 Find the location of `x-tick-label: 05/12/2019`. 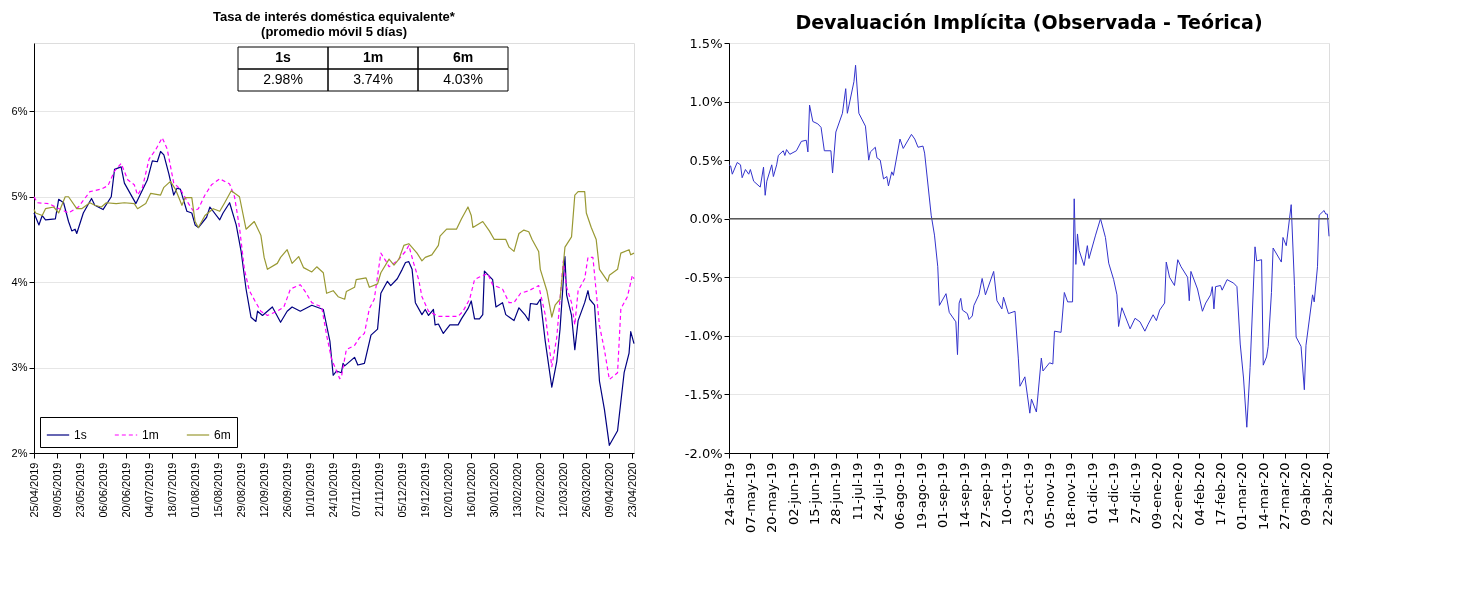

x-tick-label: 05/12/2019 is located at coordinates (401, 490).